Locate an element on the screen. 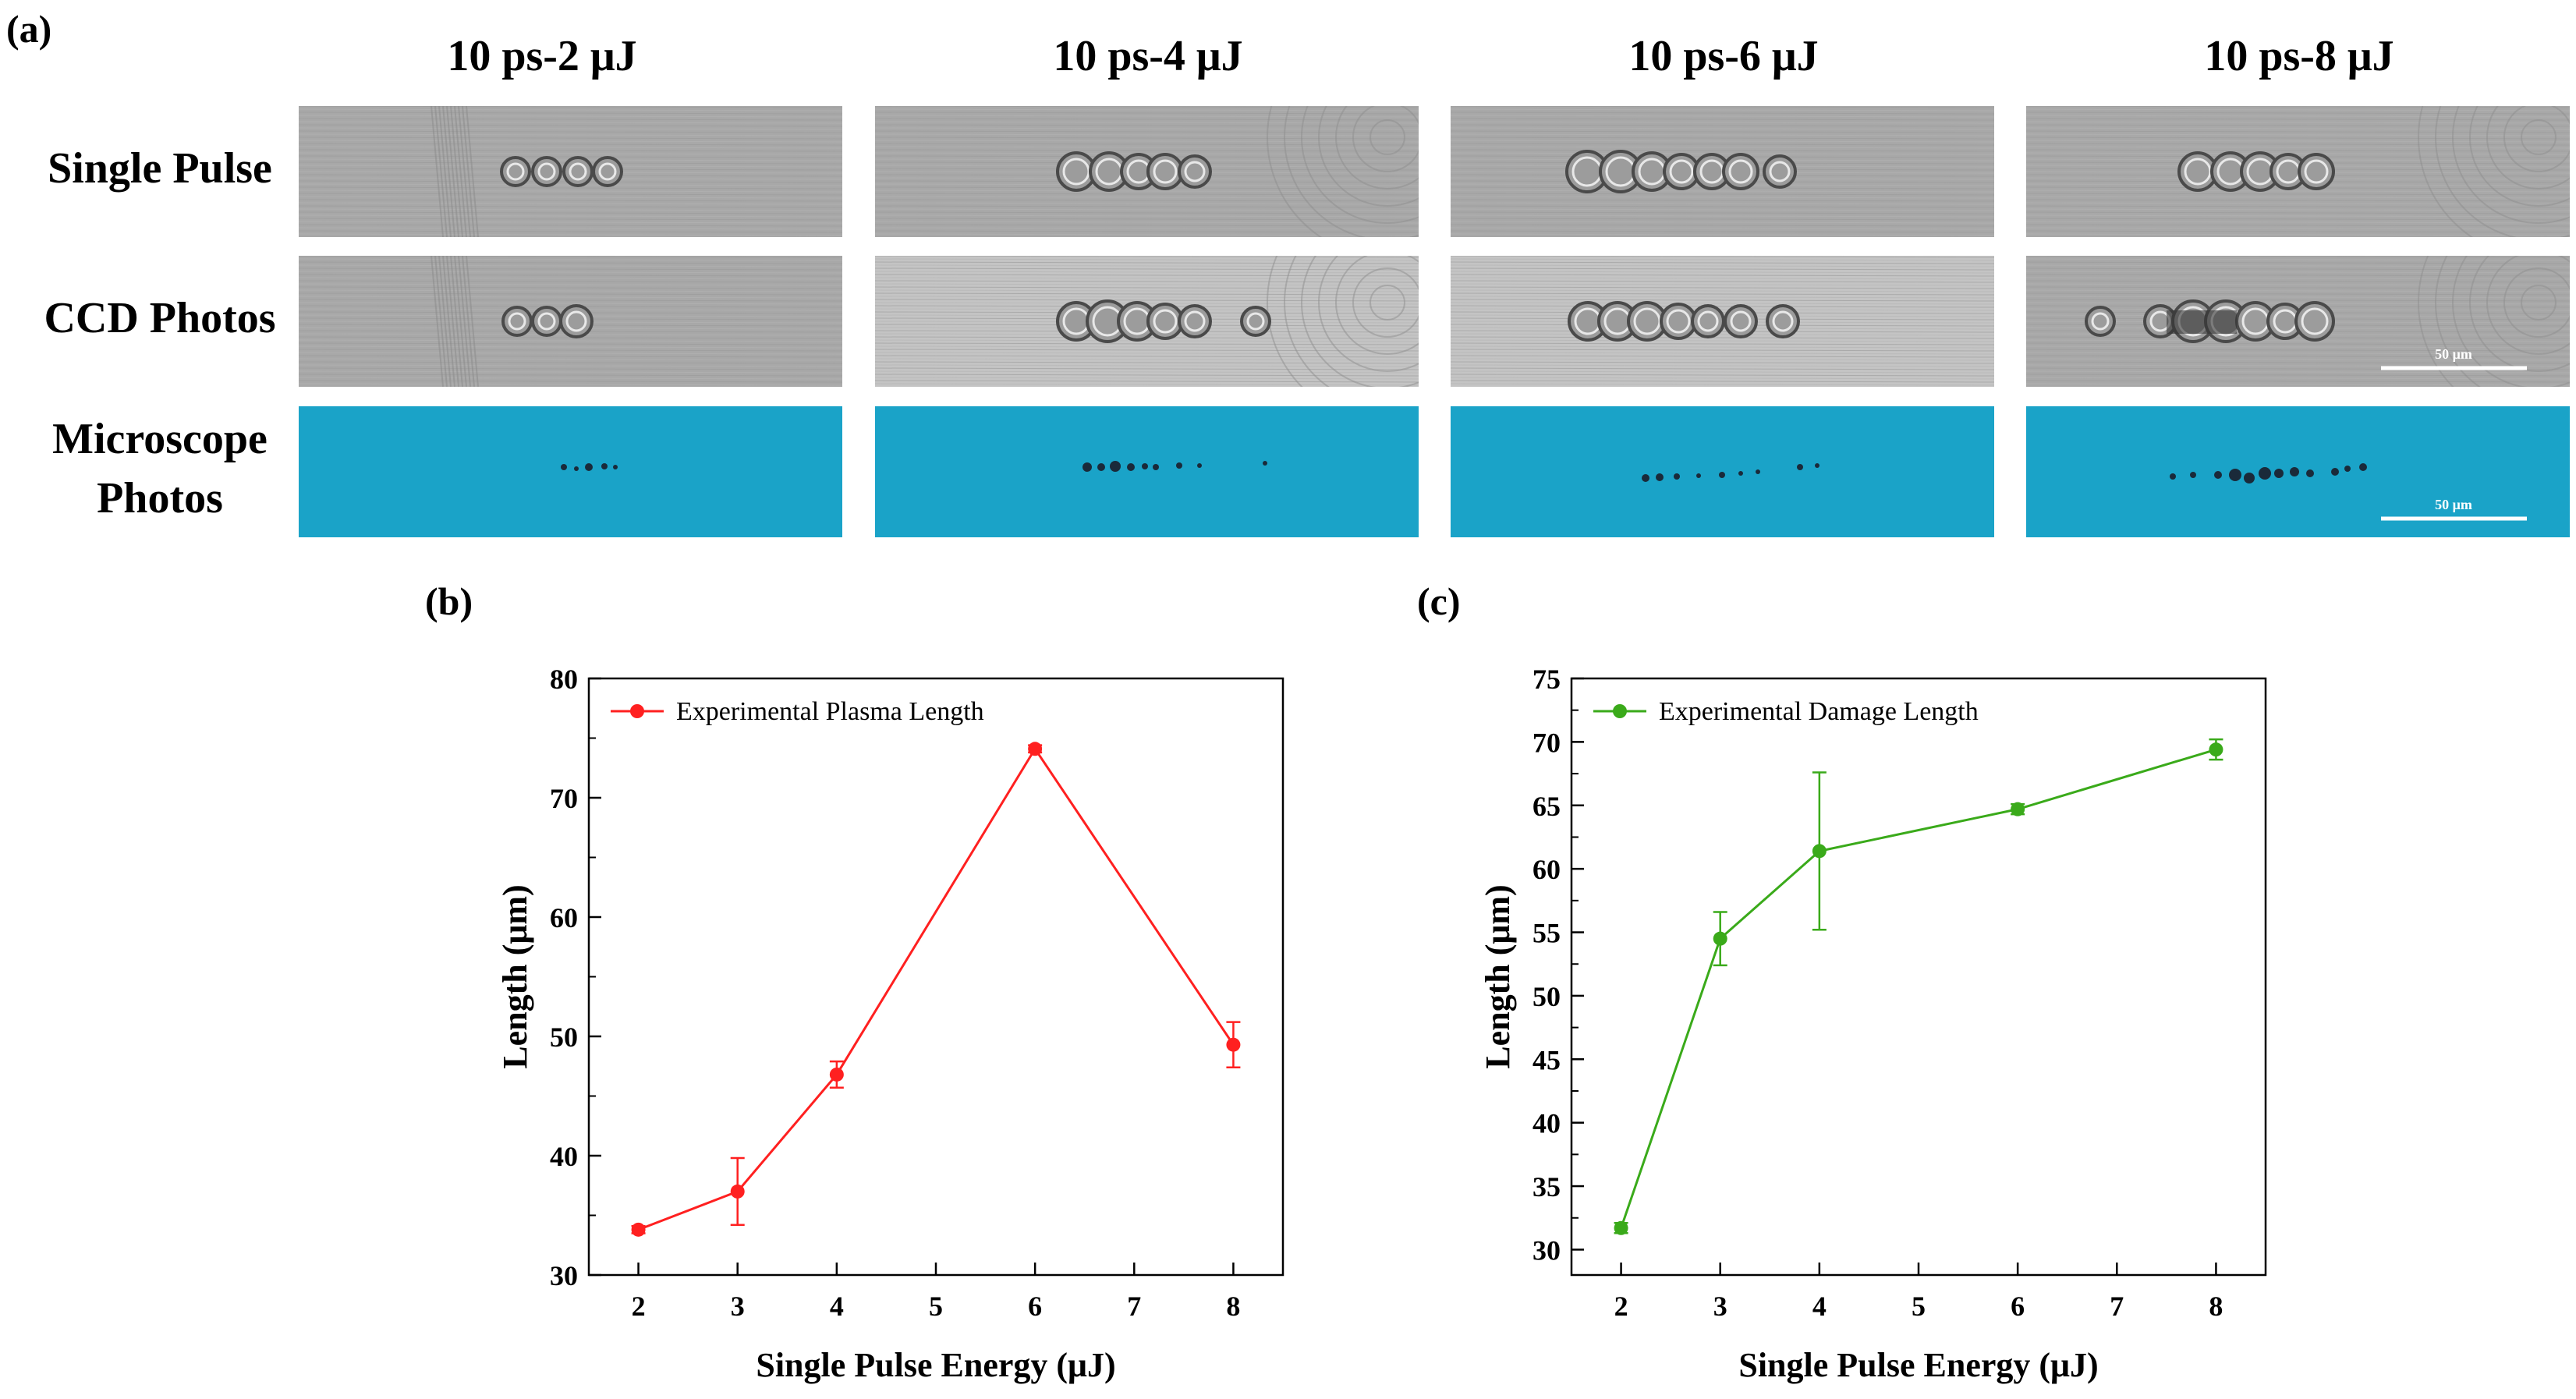 The width and height of the screenshot is (2576, 1399). legend-label: Experimental Plasma Length is located at coordinates (830, 711).